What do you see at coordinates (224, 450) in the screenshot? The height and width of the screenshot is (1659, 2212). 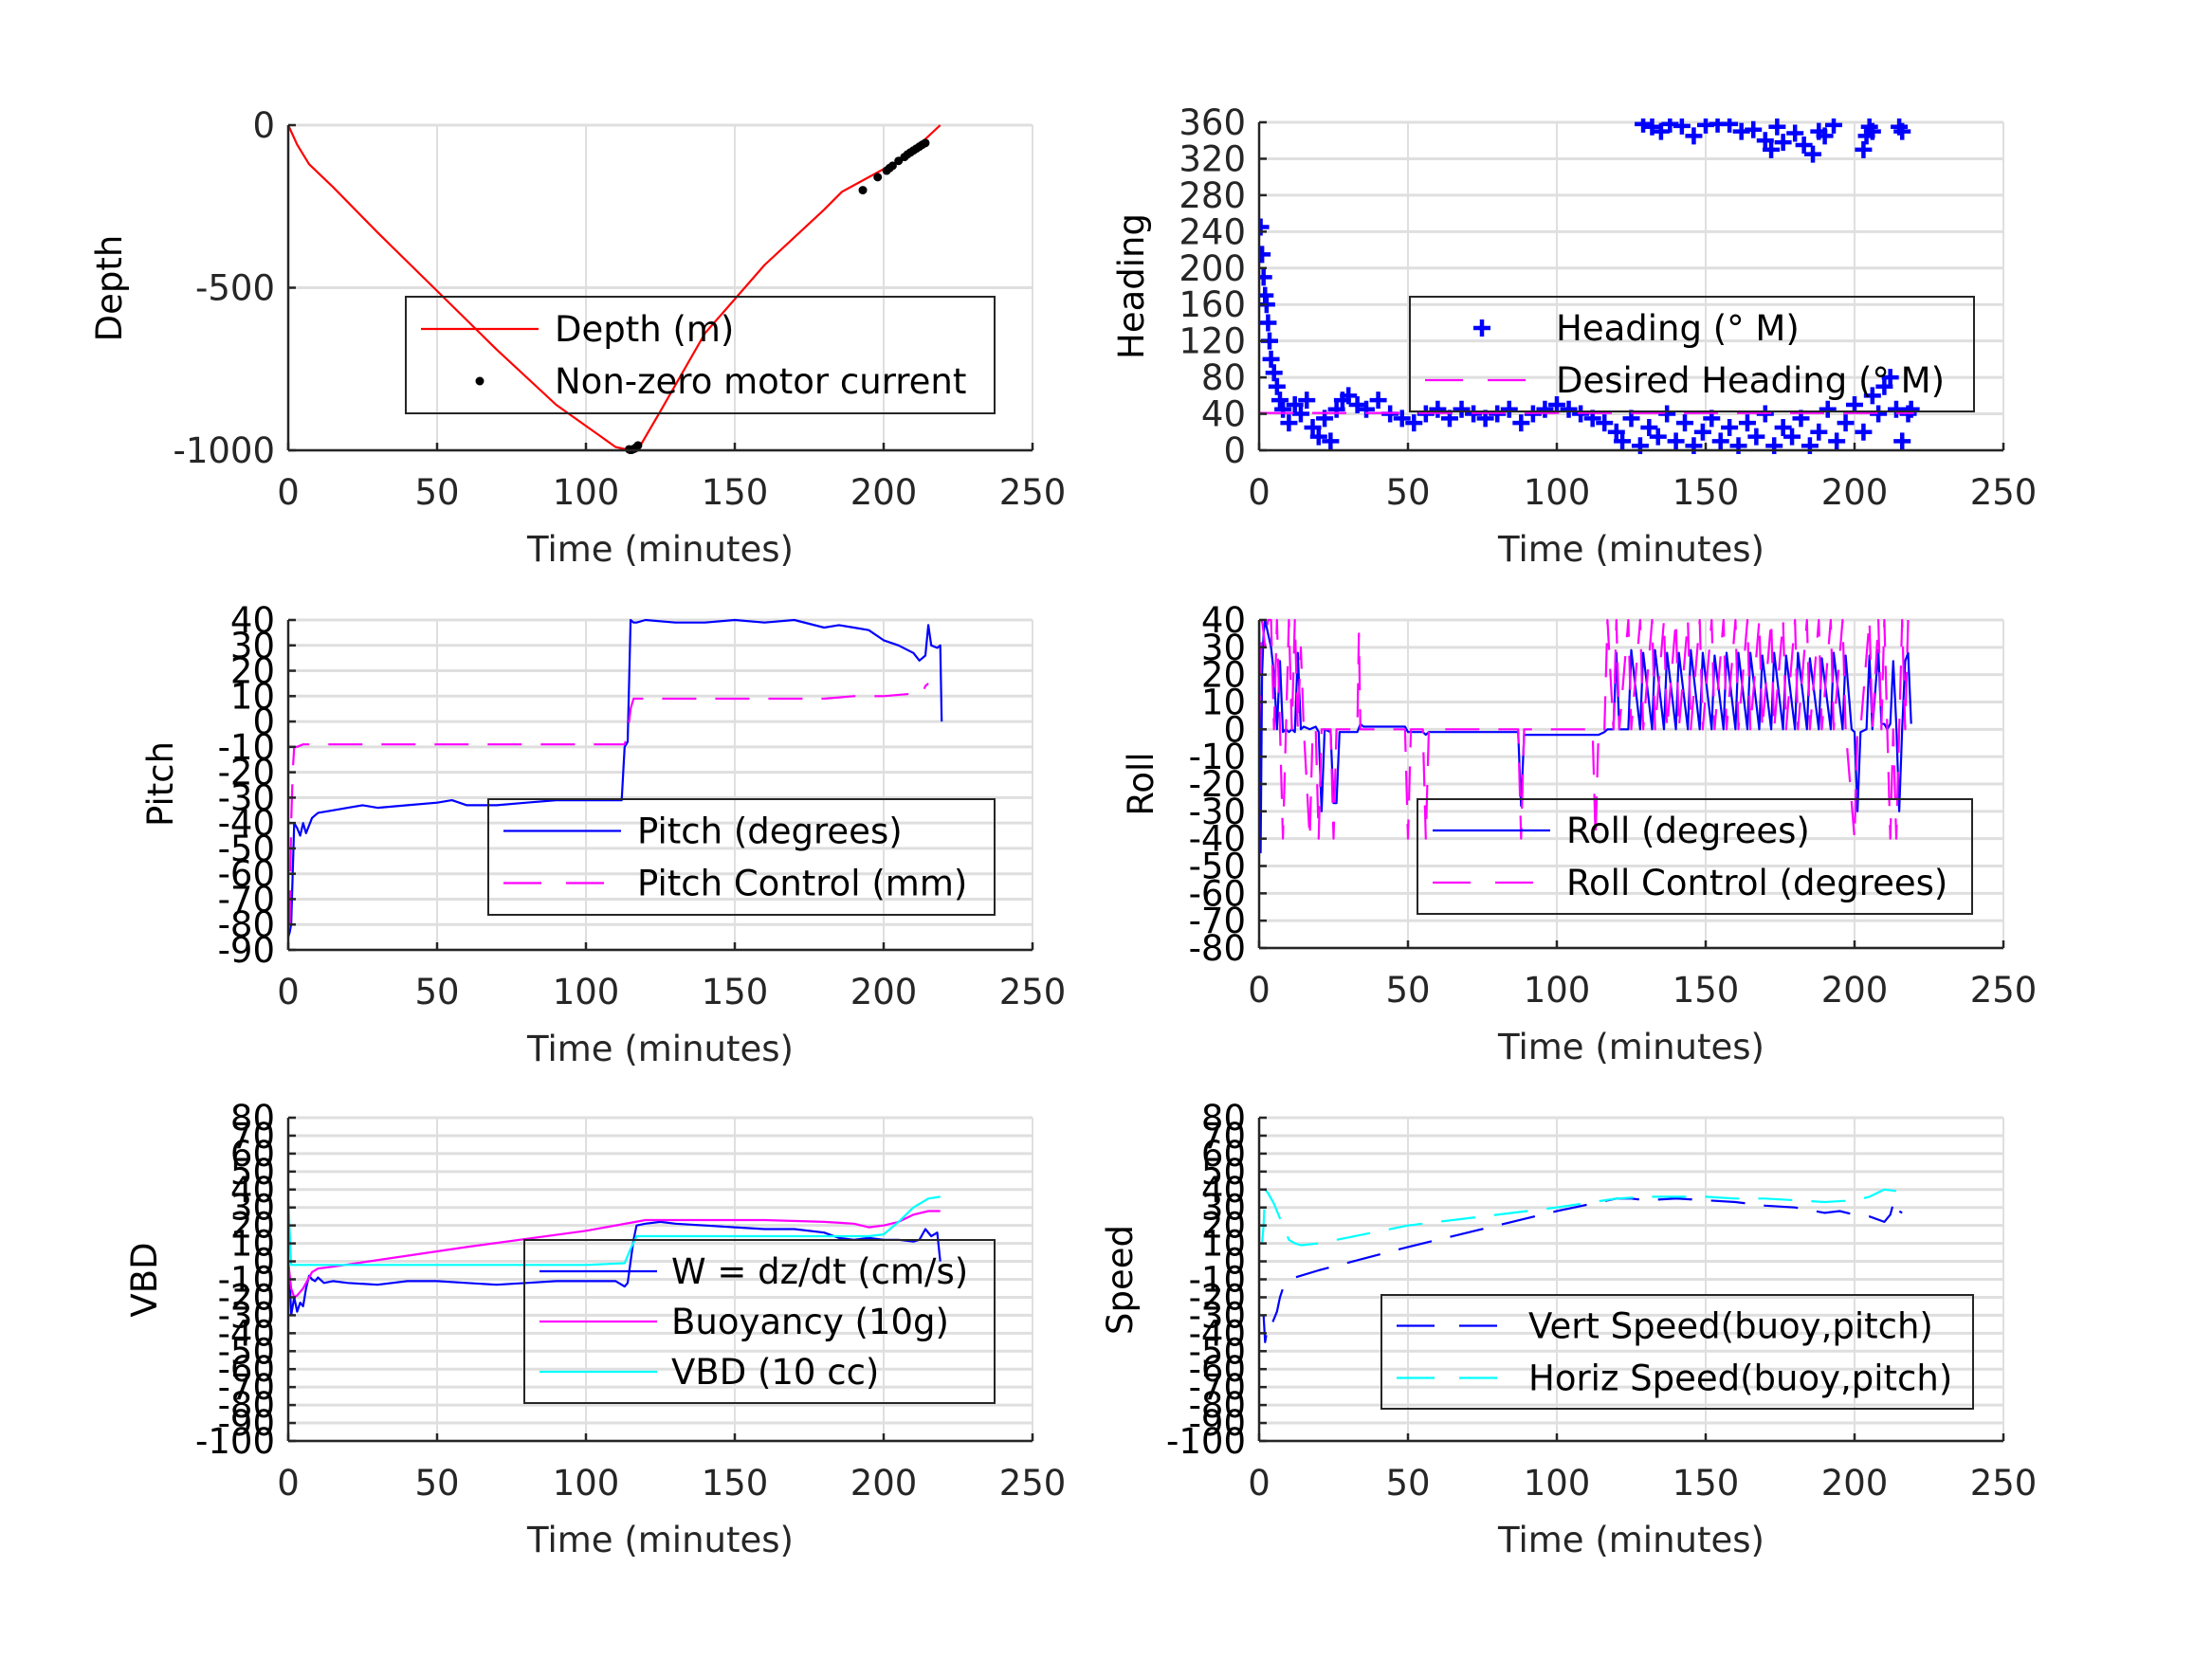 I see `y-tick-label: -1000` at bounding box center [224, 450].